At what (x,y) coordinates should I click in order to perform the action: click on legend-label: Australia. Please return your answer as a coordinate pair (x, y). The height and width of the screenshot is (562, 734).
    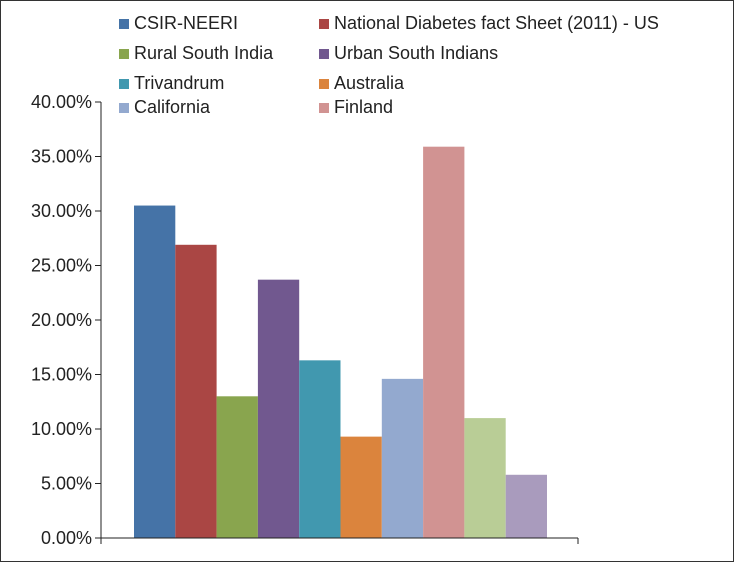
    Looking at the image, I should click on (369, 83).